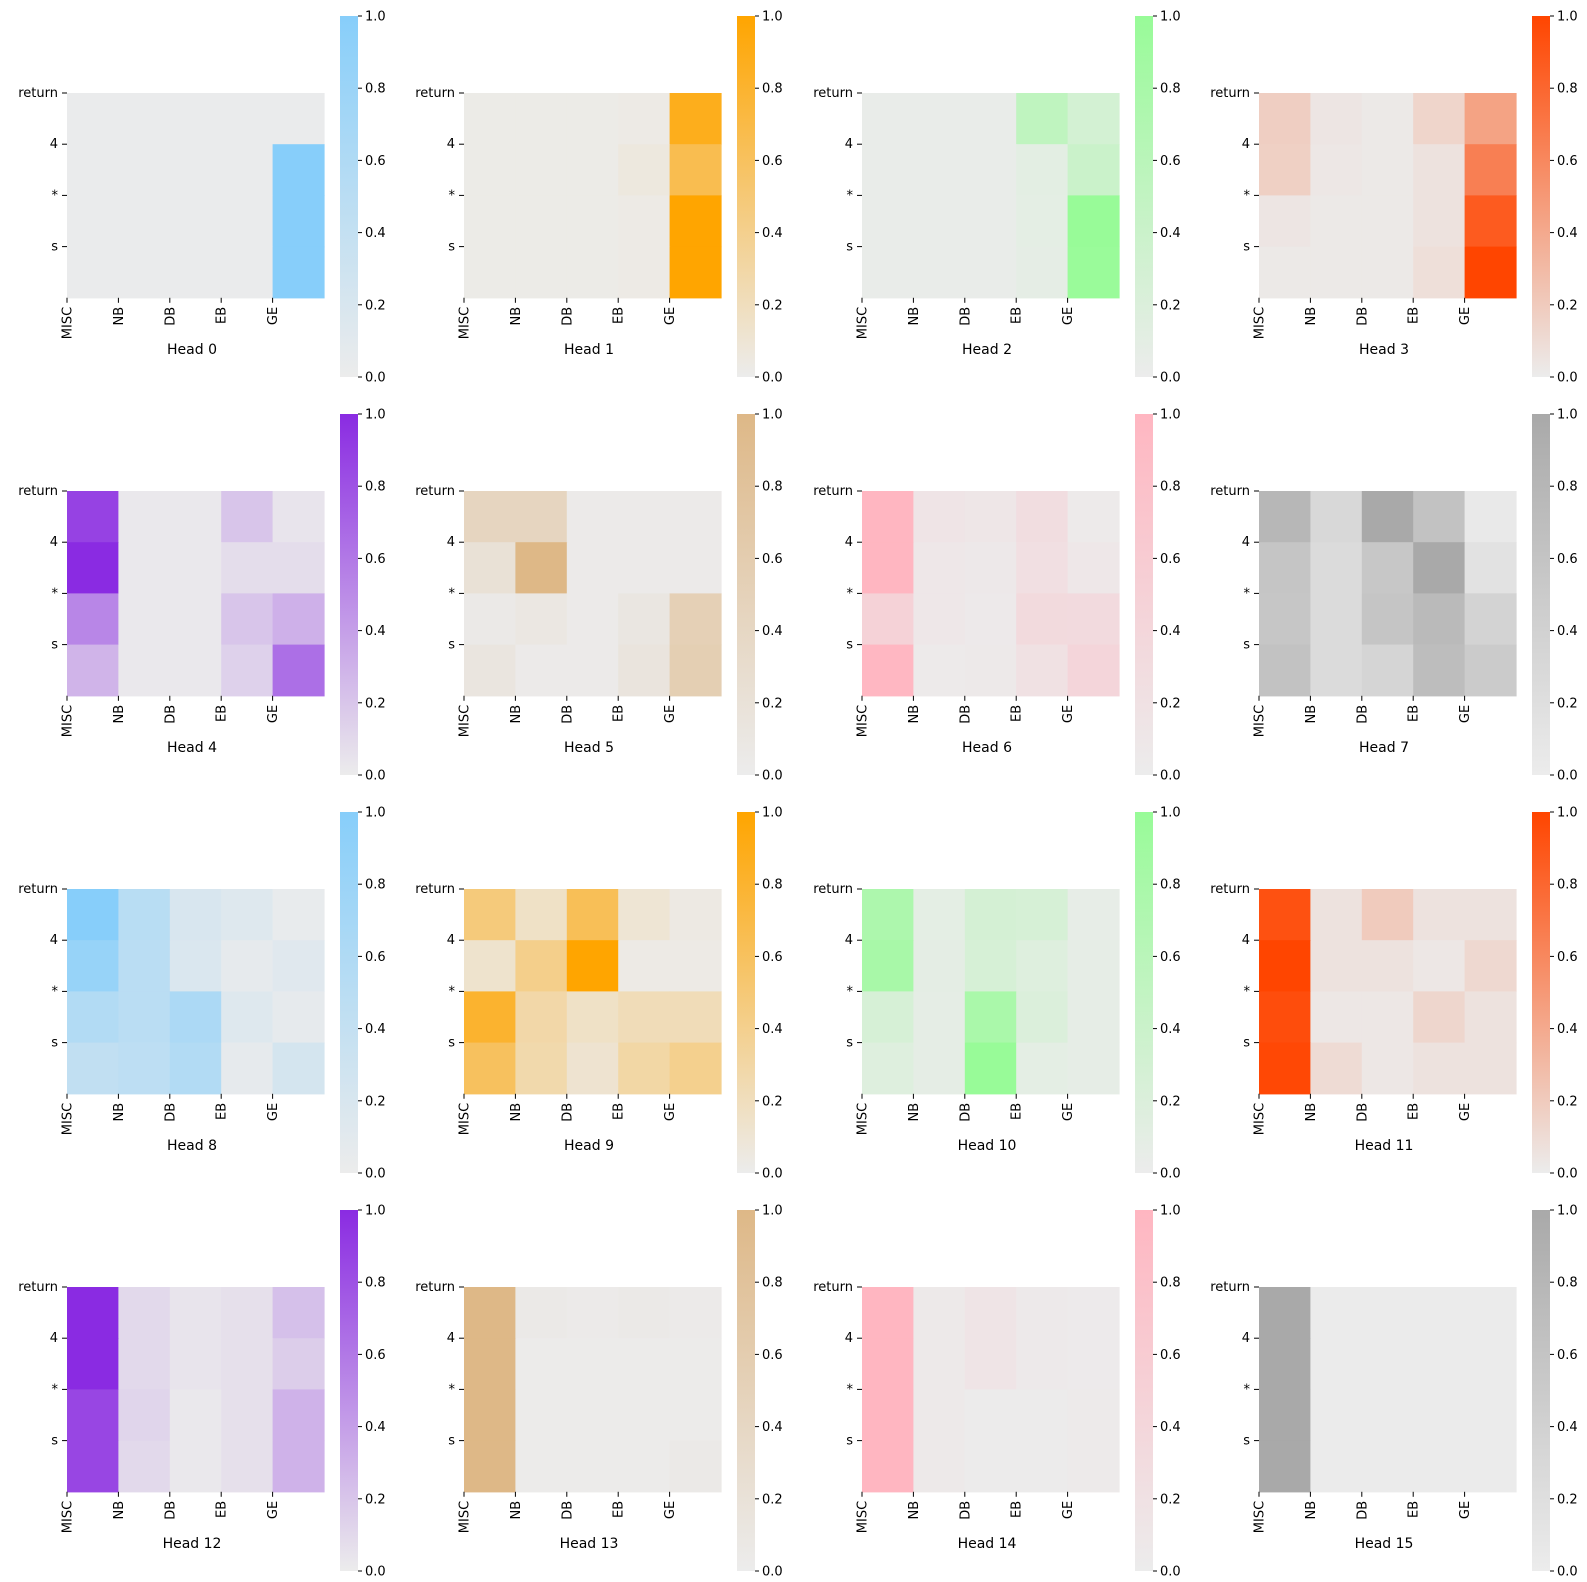 This screenshot has width=1587, height=1582. Describe the element at coordinates (192, 1544) in the screenshot. I see `panel-title: Head 12` at that location.